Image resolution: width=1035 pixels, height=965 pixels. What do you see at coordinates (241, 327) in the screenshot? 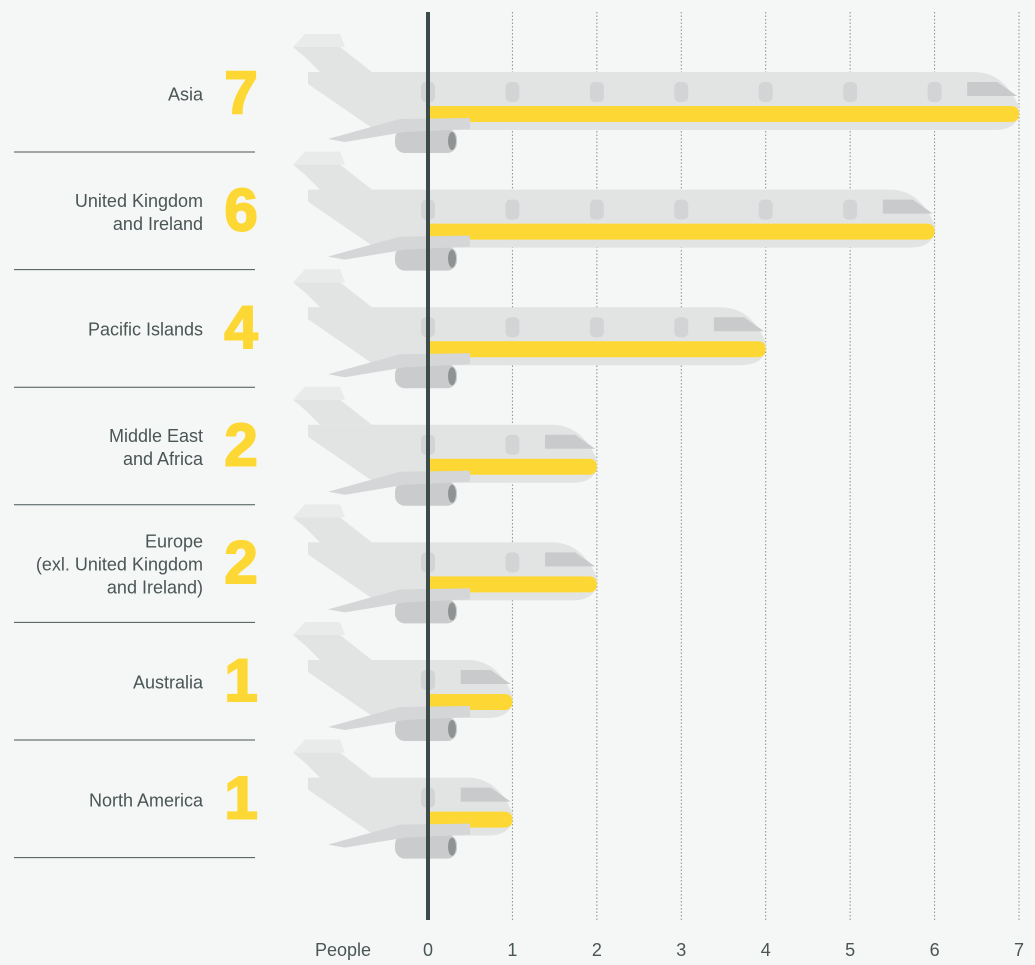
I see `value-label: 4` at bounding box center [241, 327].